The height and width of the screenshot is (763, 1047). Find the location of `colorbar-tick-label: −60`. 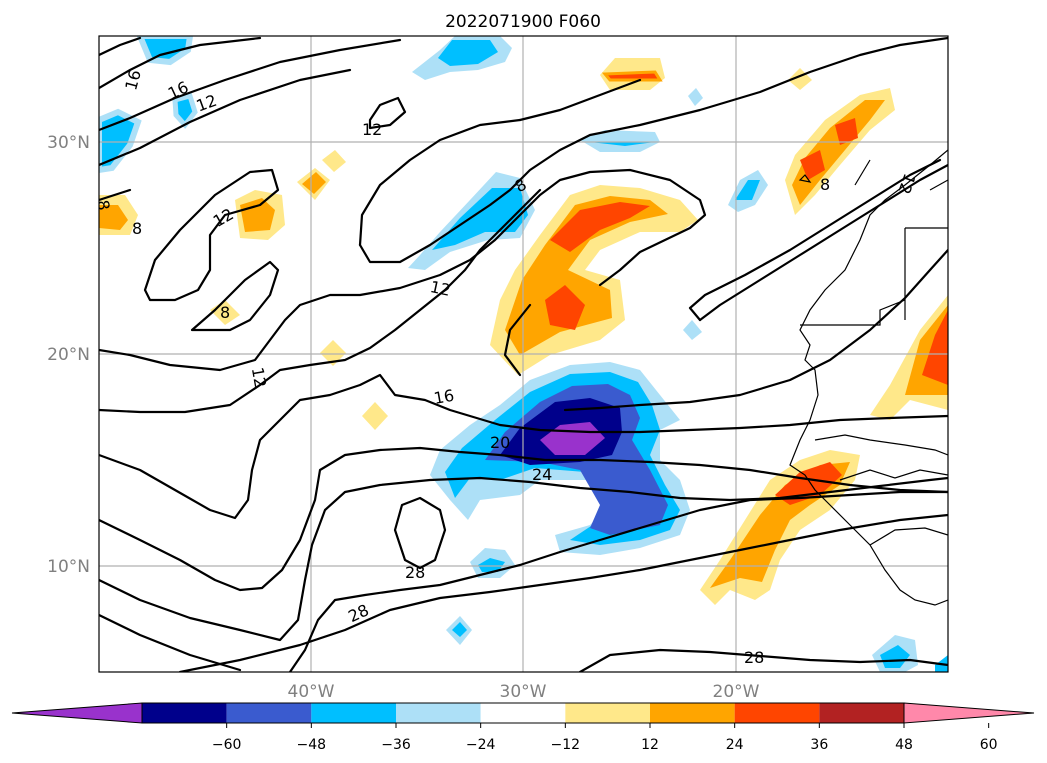

colorbar-tick-label: −60 is located at coordinates (227, 745).